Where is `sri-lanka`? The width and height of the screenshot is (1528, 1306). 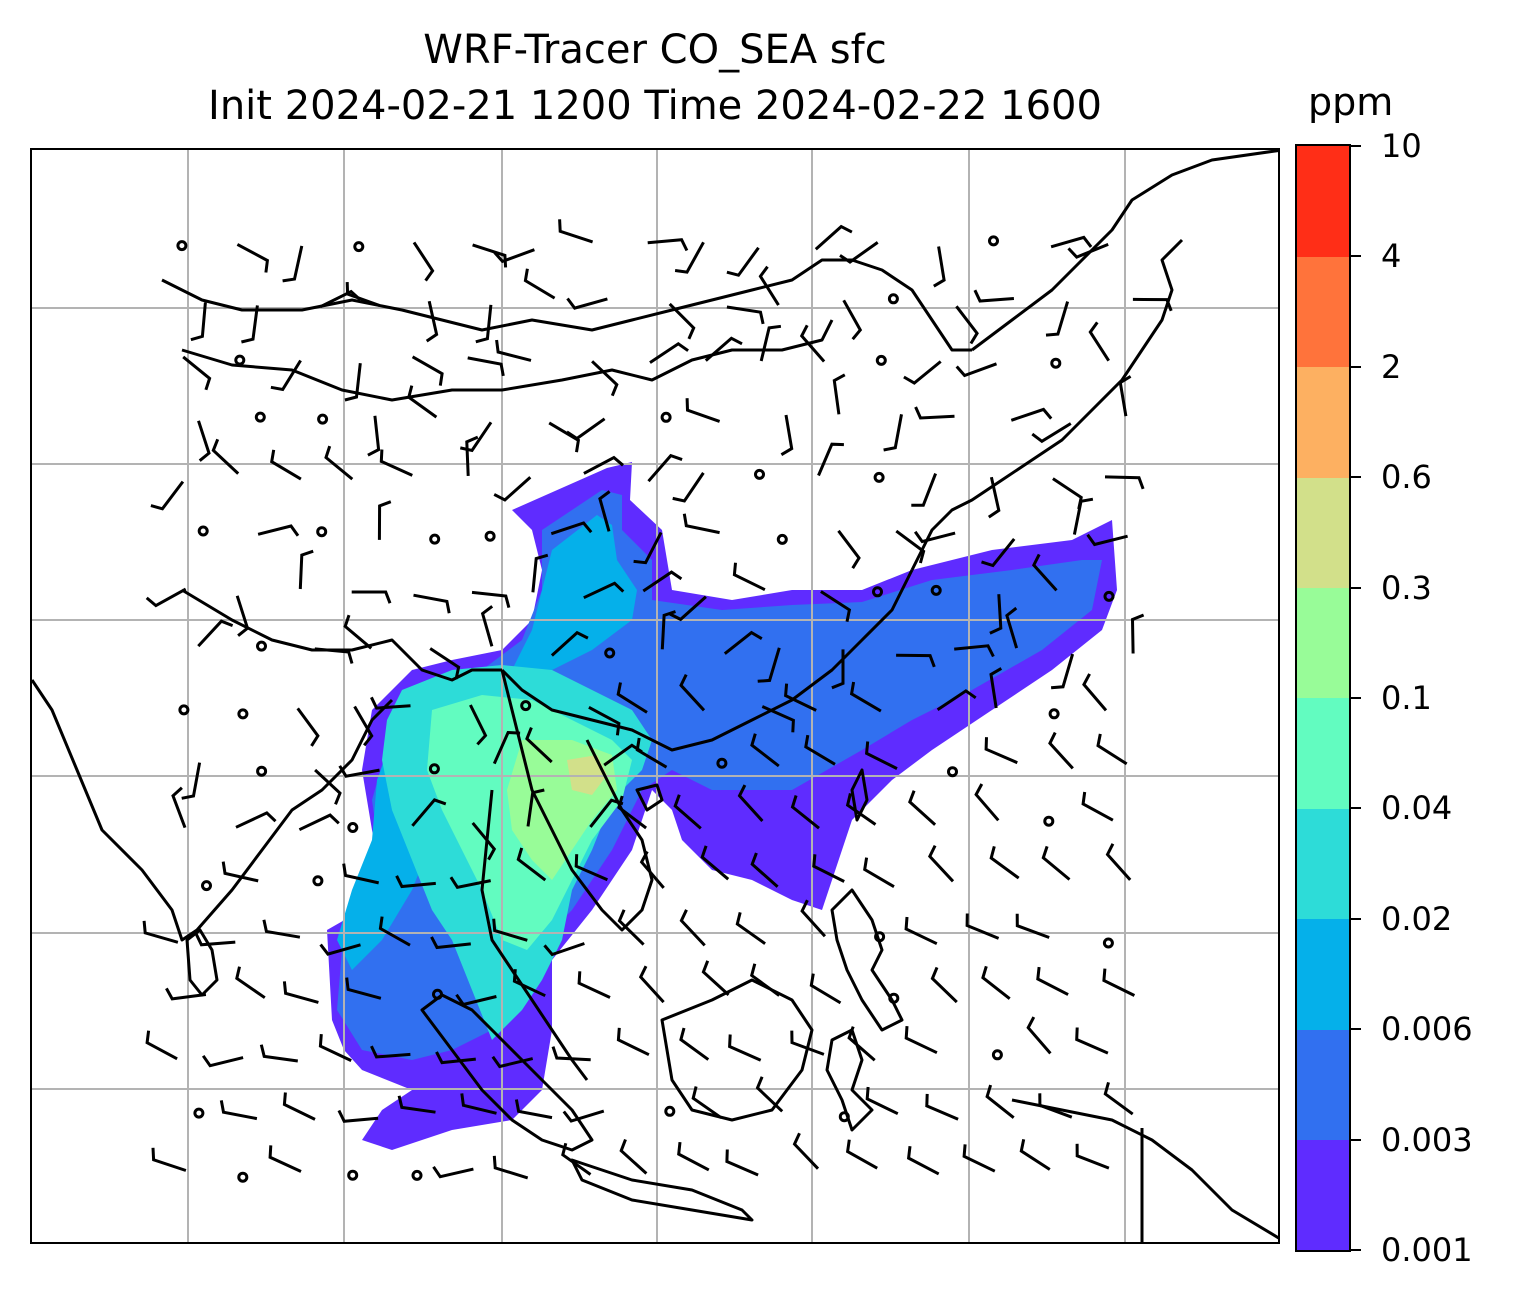
sri-lanka is located at coordinates (202, 962).